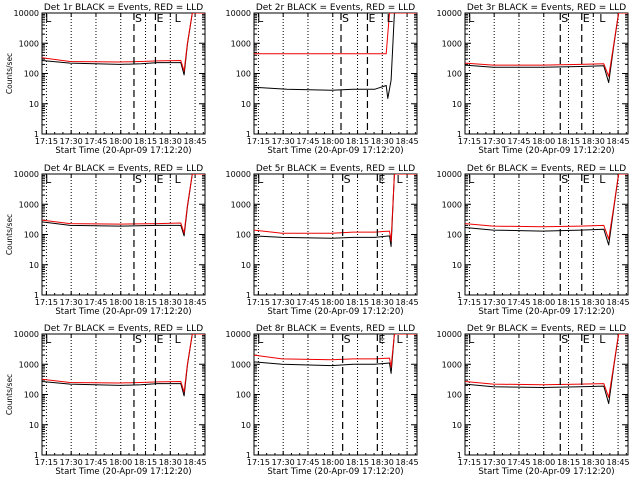 This screenshot has width=640, height=480. What do you see at coordinates (546, 329) in the screenshot?
I see `chart-title: Det 9r BLACK = Events, RED = LLD` at bounding box center [546, 329].